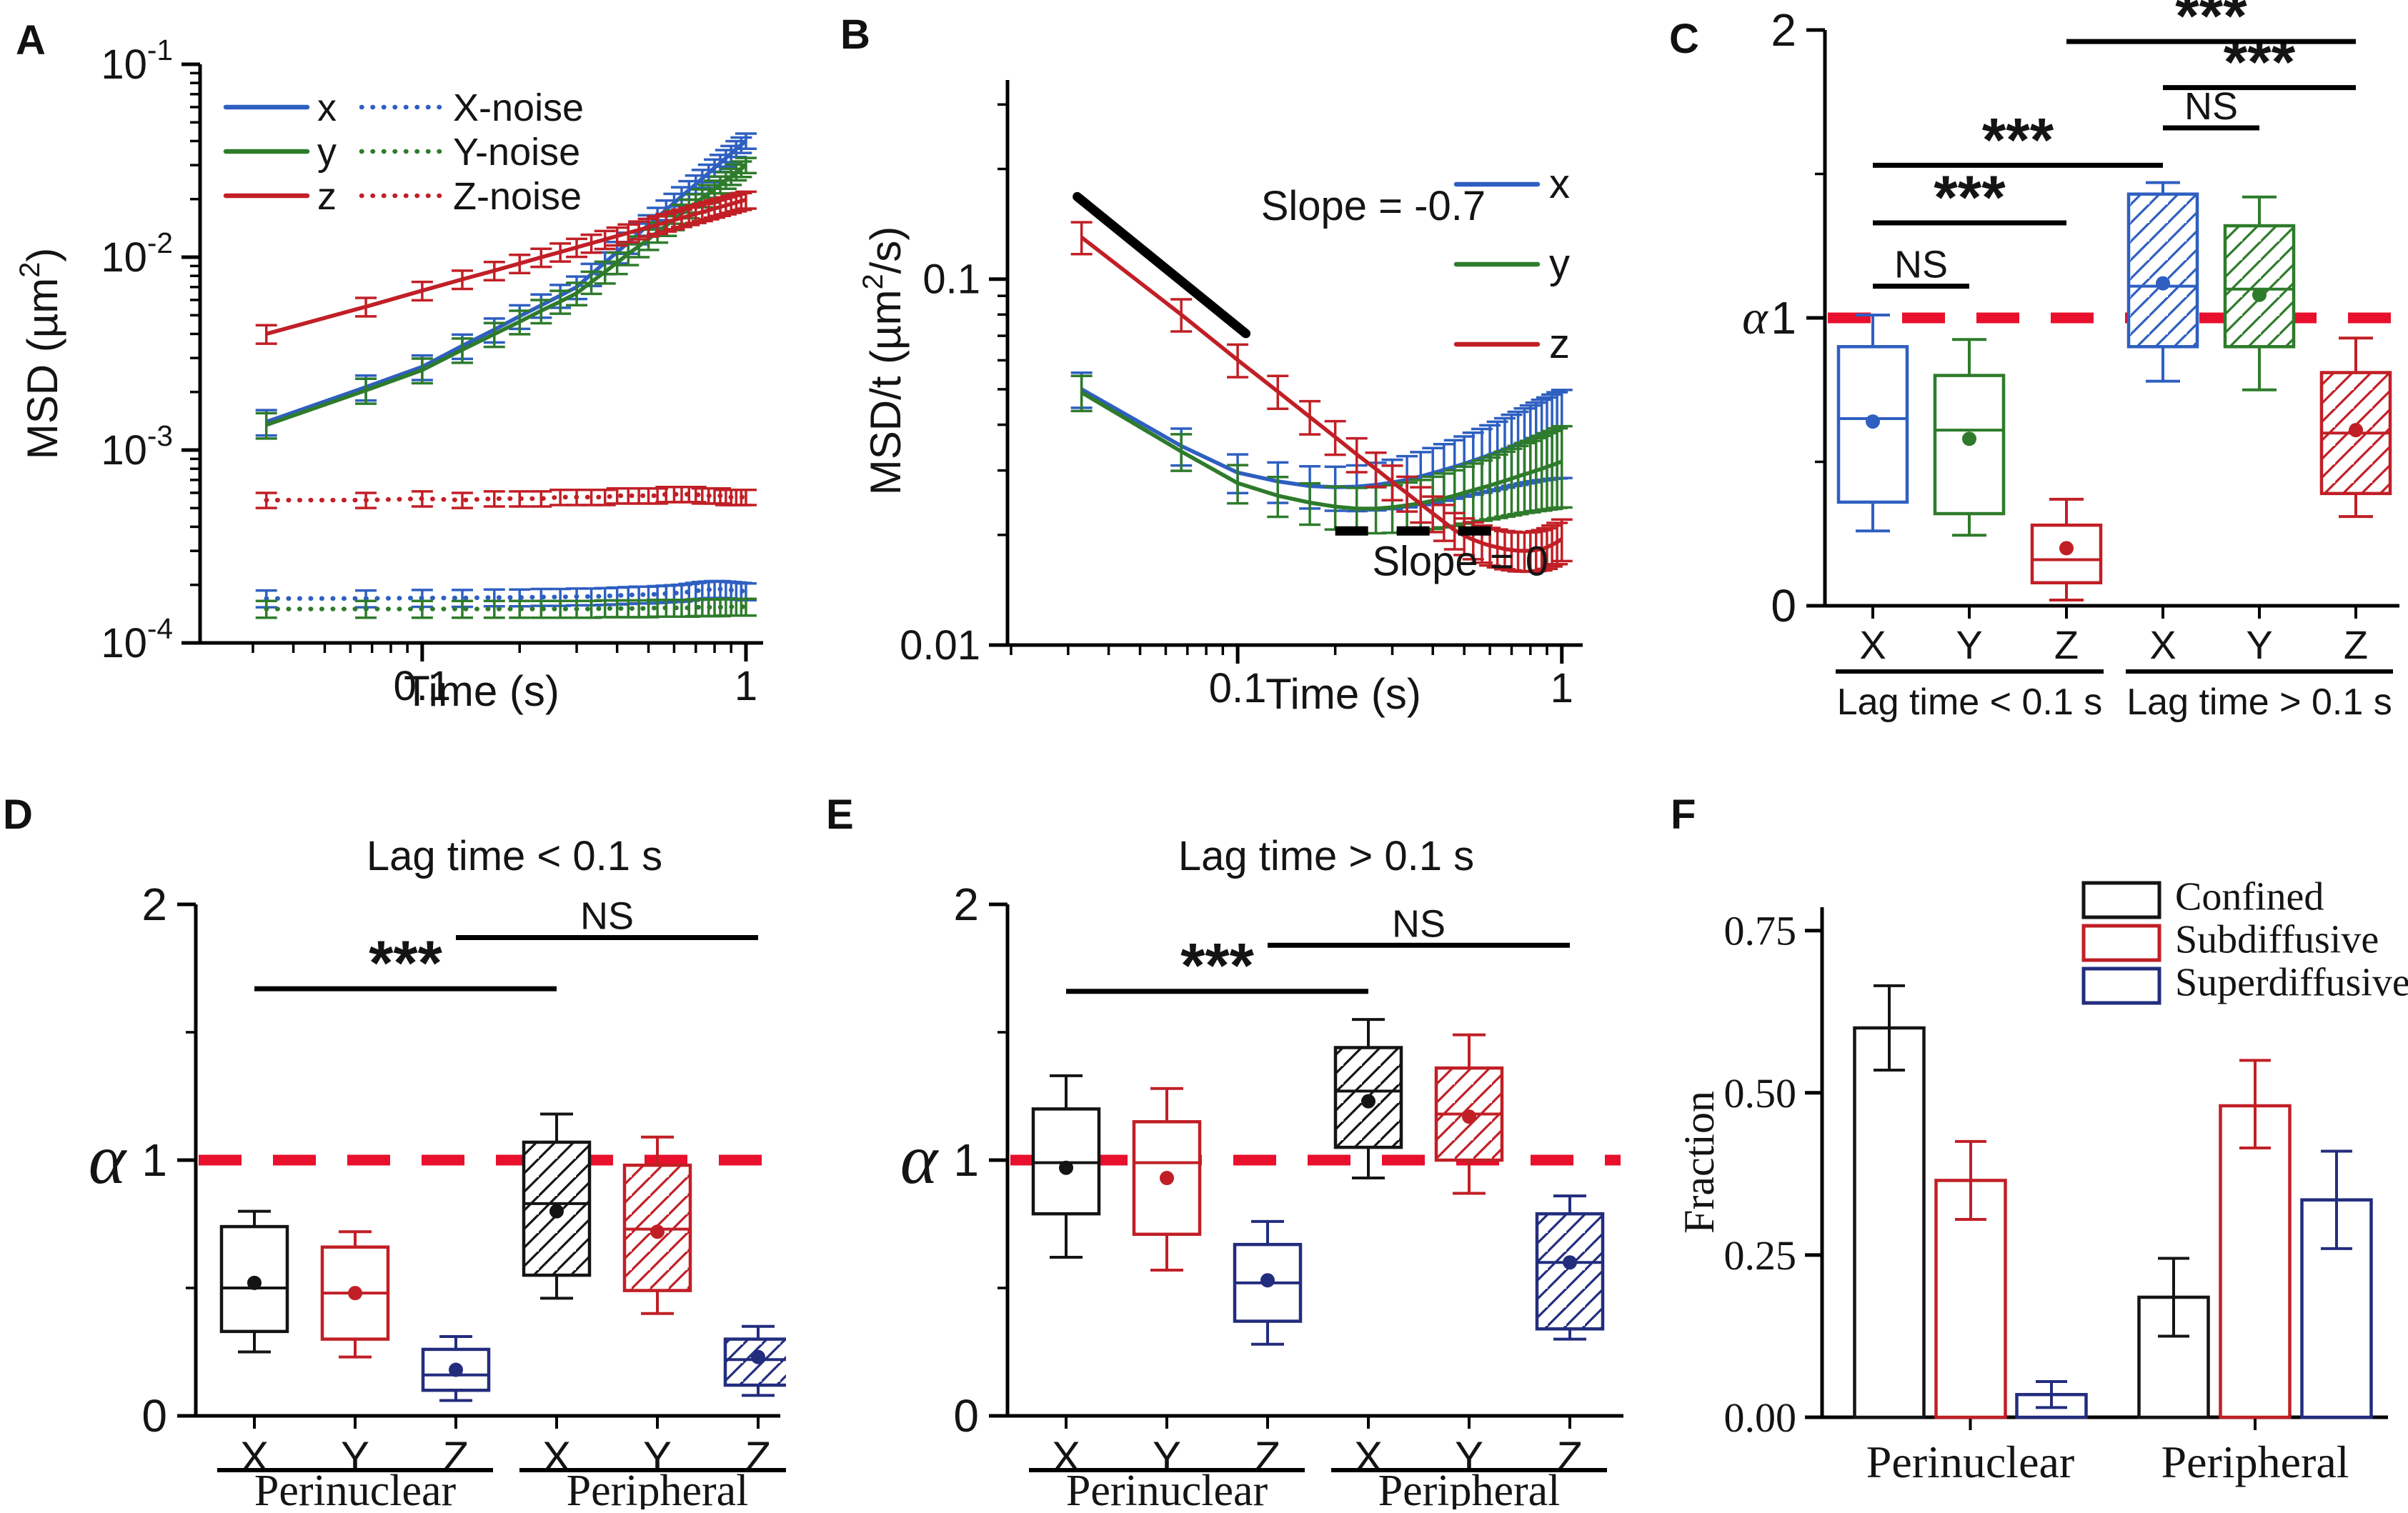 The height and width of the screenshot is (1513, 2408). I want to click on c-box-x-hatched, so click(2162, 282).